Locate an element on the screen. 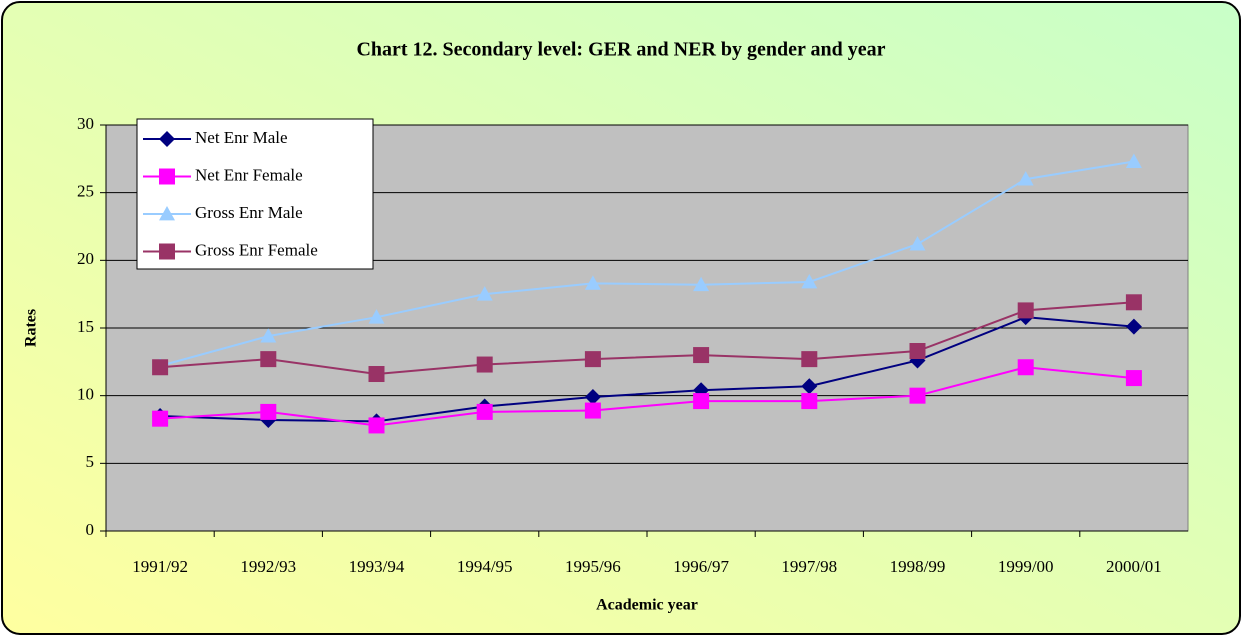  x-axis-label: Academic year is located at coordinates (647, 605).